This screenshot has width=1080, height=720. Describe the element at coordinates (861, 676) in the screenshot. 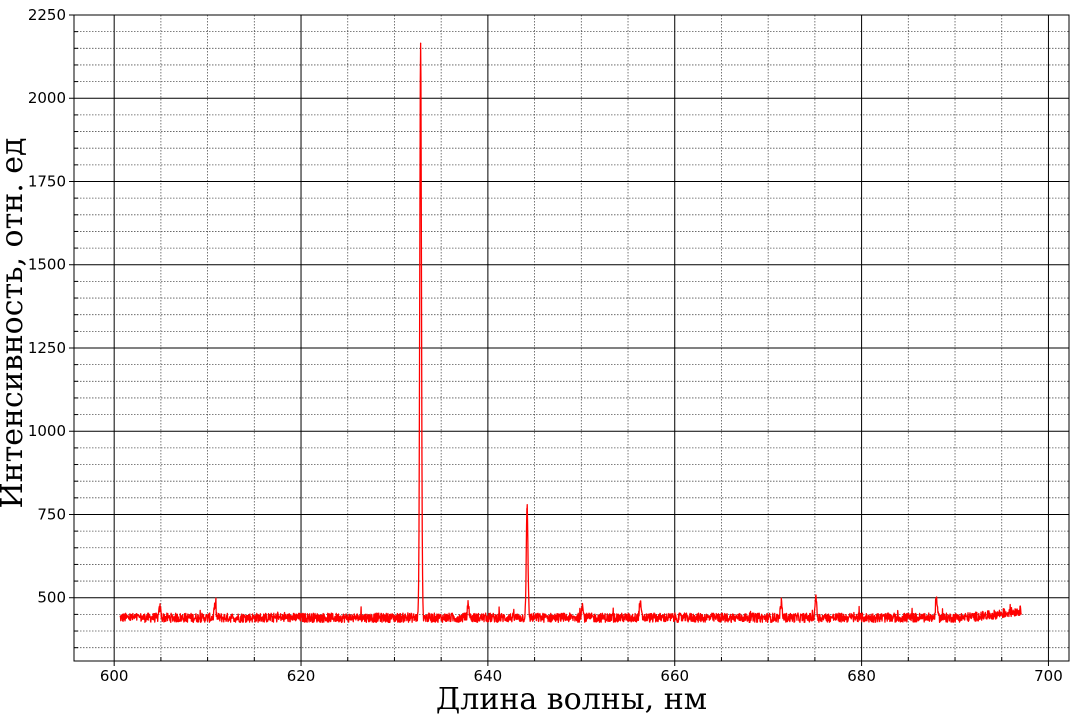

I see `x-tick-label: 680` at that location.